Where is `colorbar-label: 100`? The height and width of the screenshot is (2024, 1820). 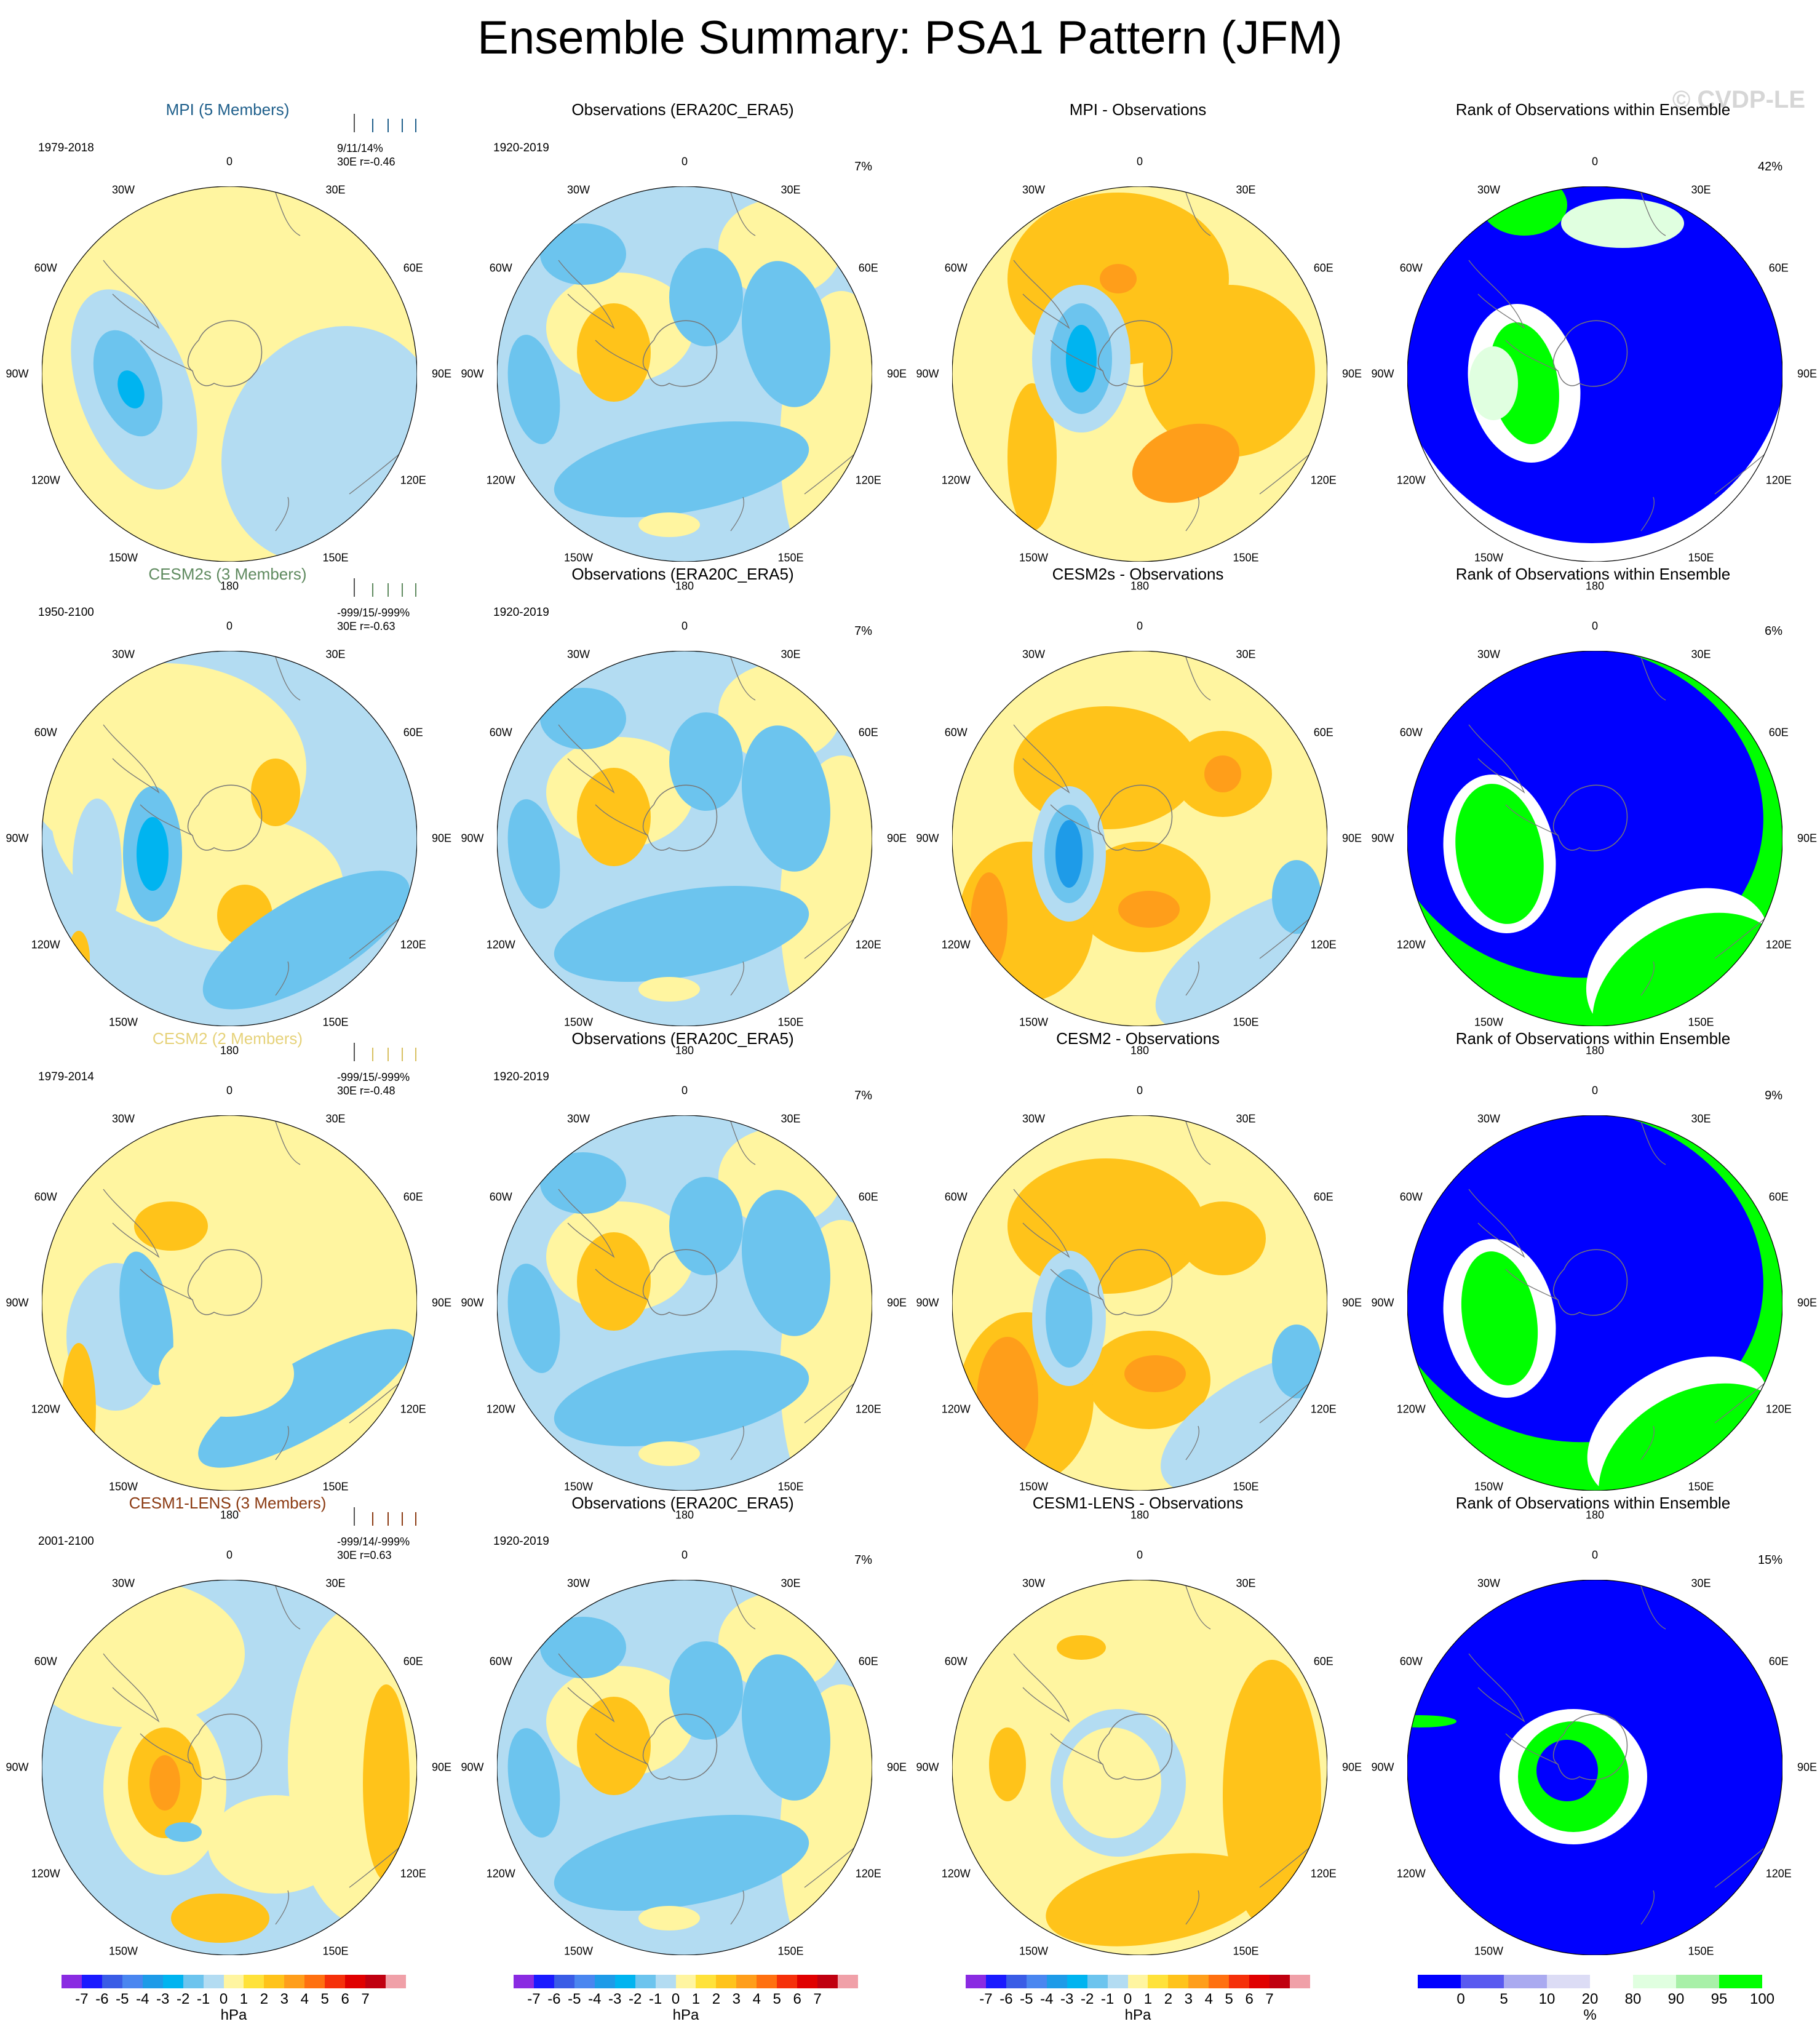 colorbar-label: 100 is located at coordinates (1762, 1999).